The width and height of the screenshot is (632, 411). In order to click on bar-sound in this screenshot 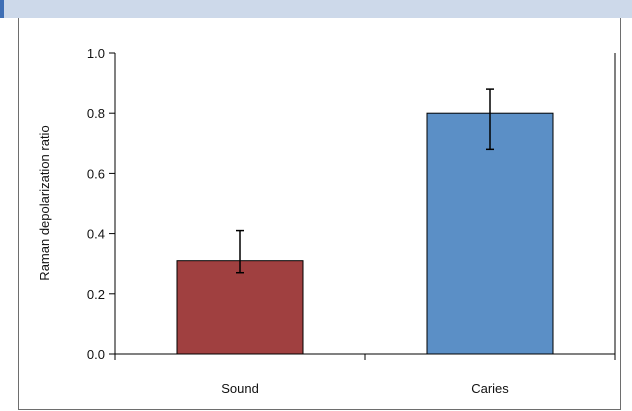, I will do `click(240, 307)`.